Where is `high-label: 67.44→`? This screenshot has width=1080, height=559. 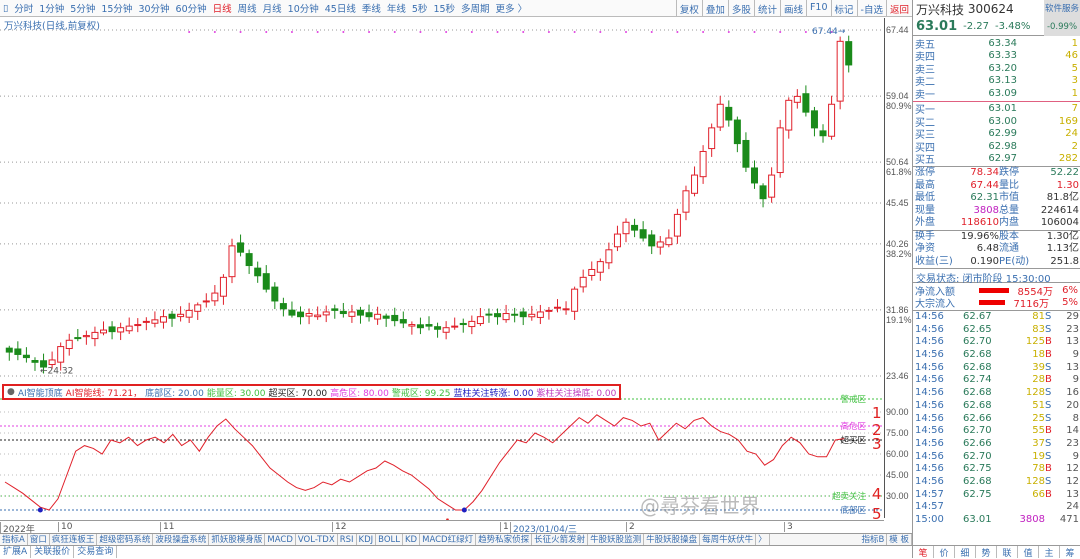 high-label: 67.44→ is located at coordinates (829, 32).